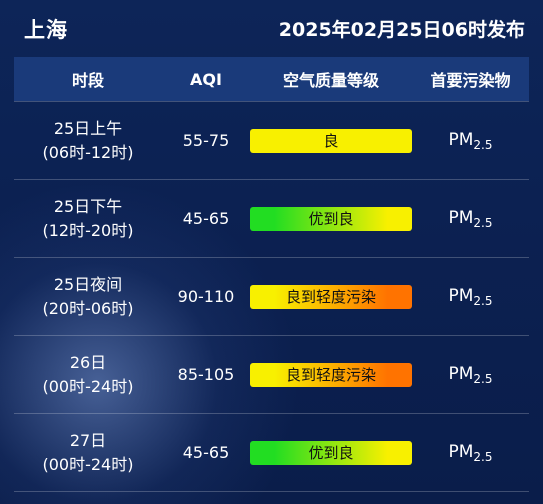 The height and width of the screenshot is (504, 543). Describe the element at coordinates (46, 29) in the screenshot. I see `city-name: 上海` at that location.